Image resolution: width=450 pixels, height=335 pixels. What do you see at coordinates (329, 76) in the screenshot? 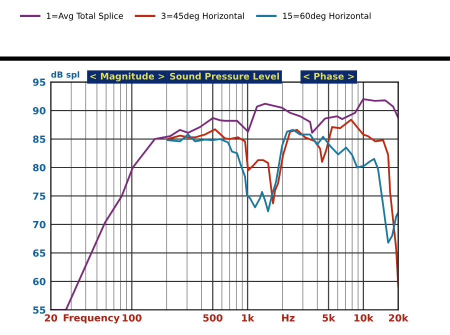
I see `text: < Phase >` at bounding box center [329, 76].